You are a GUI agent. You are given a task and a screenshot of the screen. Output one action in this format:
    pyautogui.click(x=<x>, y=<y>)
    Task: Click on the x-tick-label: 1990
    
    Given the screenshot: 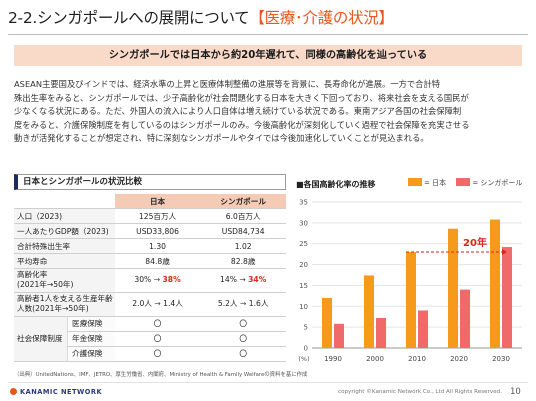 What is the action you would take?
    pyautogui.click(x=333, y=359)
    